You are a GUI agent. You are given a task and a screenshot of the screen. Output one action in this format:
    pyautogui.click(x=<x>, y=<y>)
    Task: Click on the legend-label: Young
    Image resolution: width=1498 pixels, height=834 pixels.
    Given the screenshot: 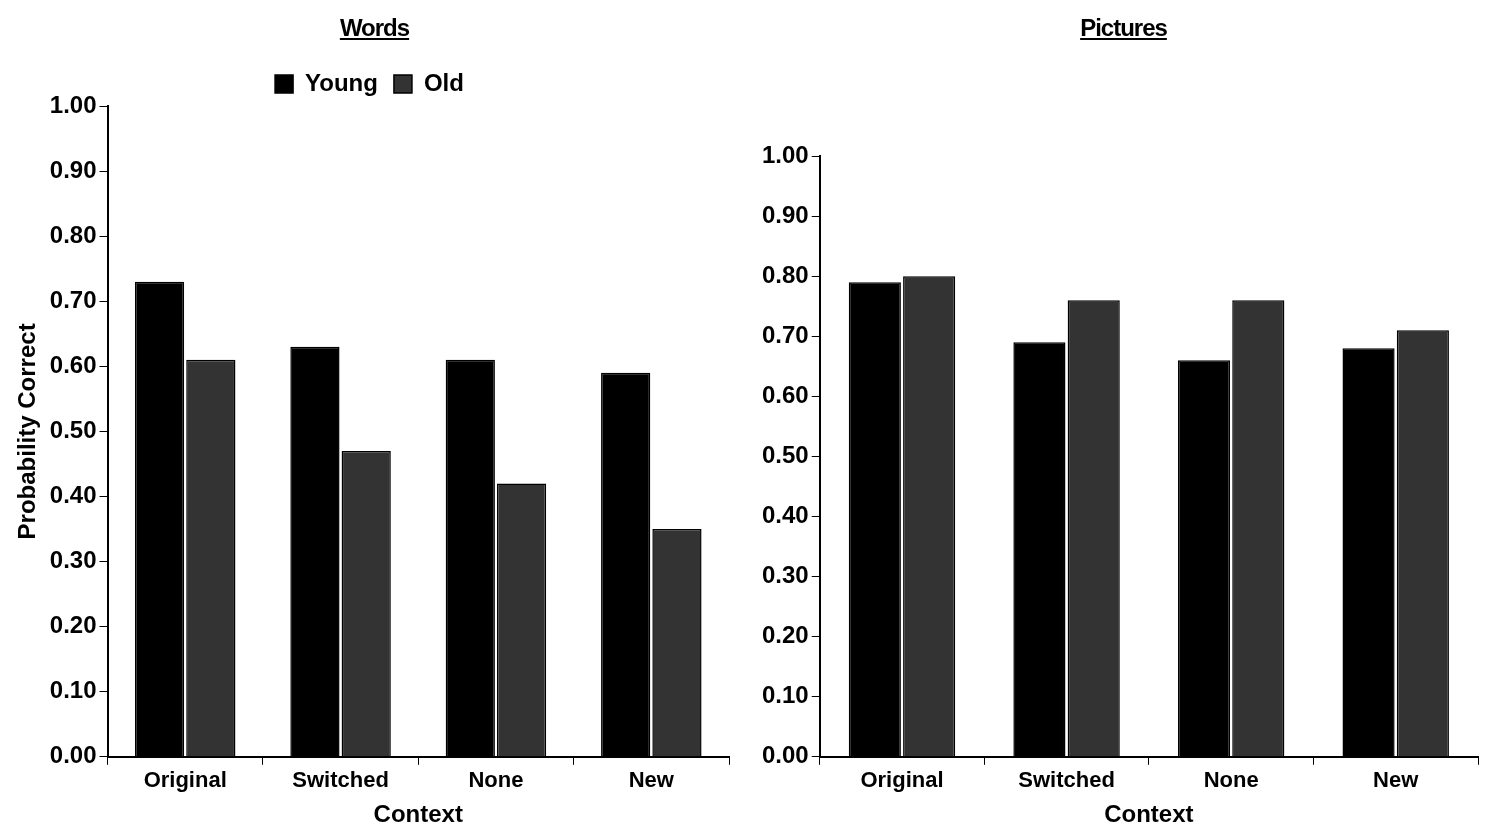 What is the action you would take?
    pyautogui.click(x=341, y=82)
    